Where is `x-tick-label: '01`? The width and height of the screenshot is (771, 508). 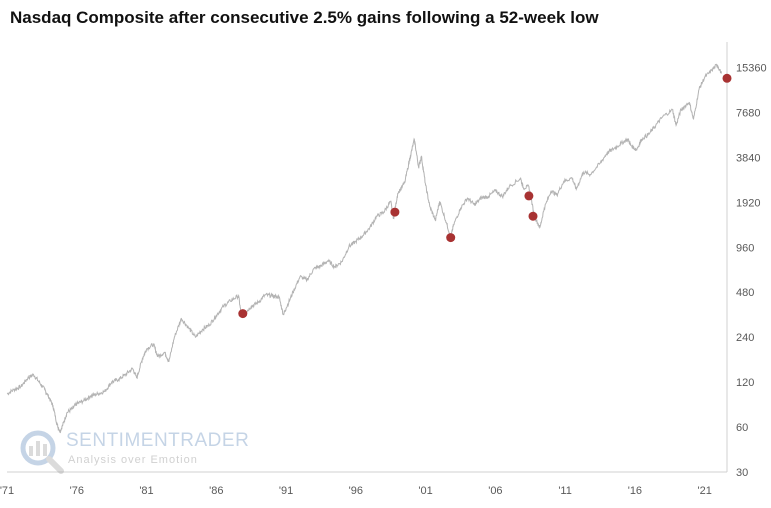 x-tick-label: '01 is located at coordinates (425, 491).